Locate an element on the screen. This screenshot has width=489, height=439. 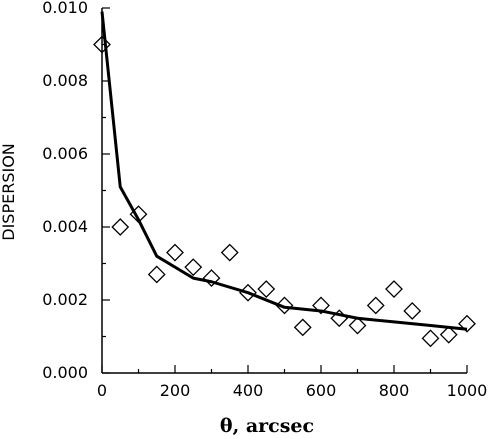
x-tick-label: 0 is located at coordinates (102, 390).